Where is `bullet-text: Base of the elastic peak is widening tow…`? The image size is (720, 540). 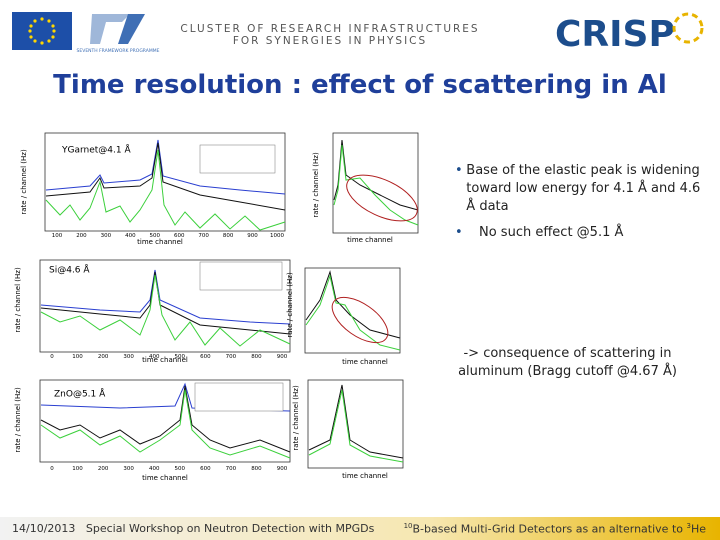
bullet-text: Base of the elastic peak is widening tow… is located at coordinates (583, 188).